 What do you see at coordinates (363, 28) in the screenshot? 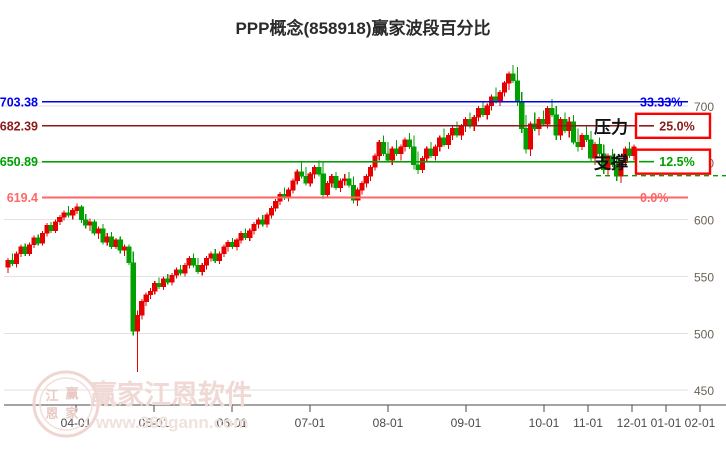
I see `page-title: PPP概念(858918)赢家波段百分比` at bounding box center [363, 28].